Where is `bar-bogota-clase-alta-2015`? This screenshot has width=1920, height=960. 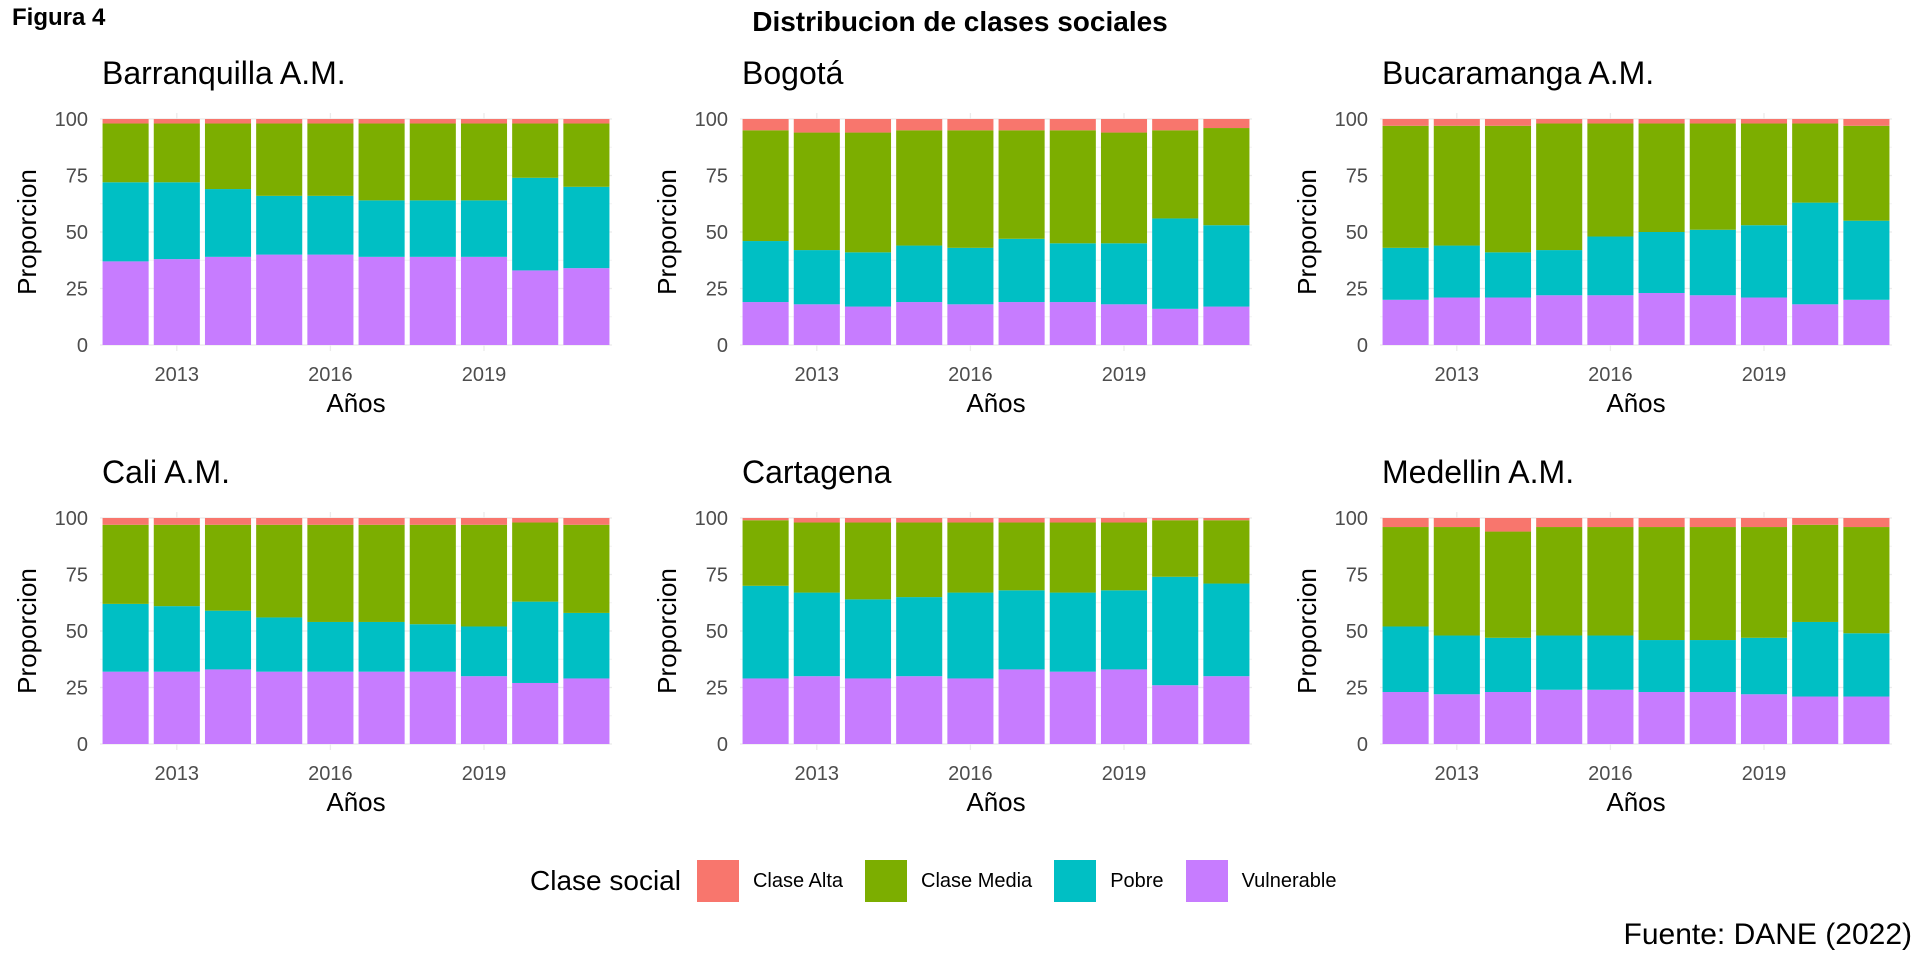 bar-bogota-clase-alta-2015 is located at coordinates (919, 125).